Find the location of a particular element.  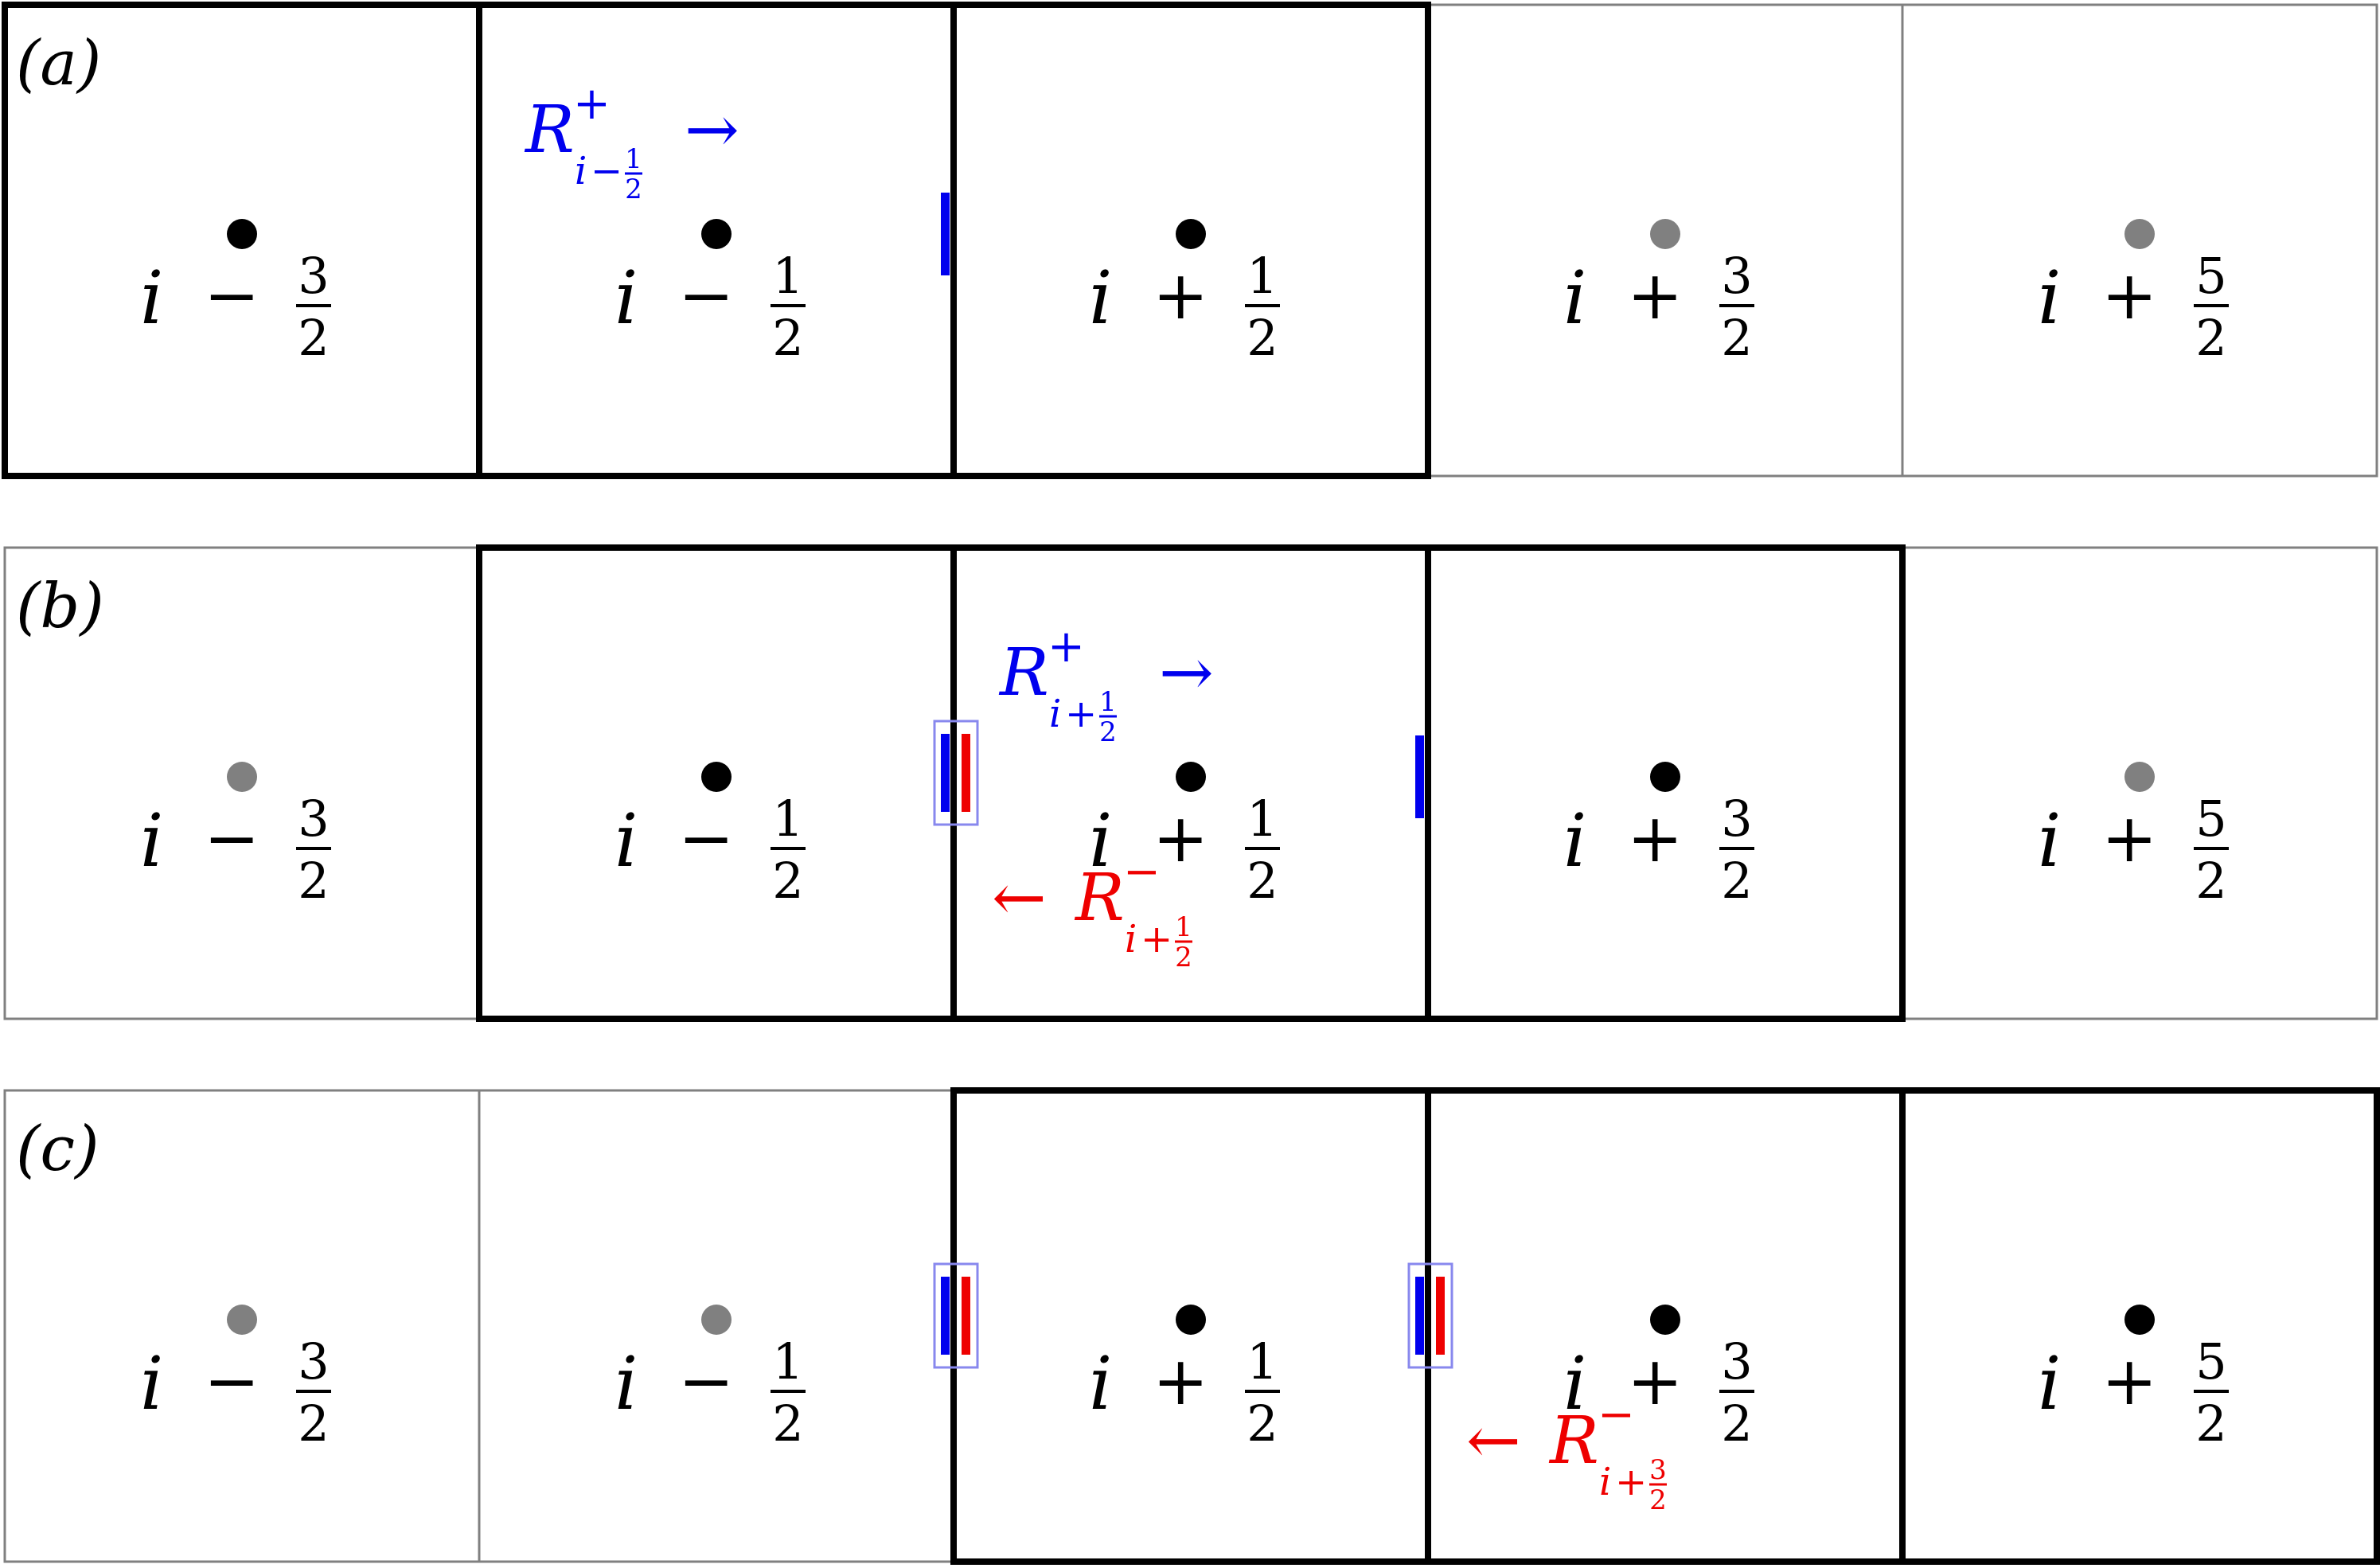

blue-reconstruction-label: R+i +12→ is located at coordinates (1106, 685).